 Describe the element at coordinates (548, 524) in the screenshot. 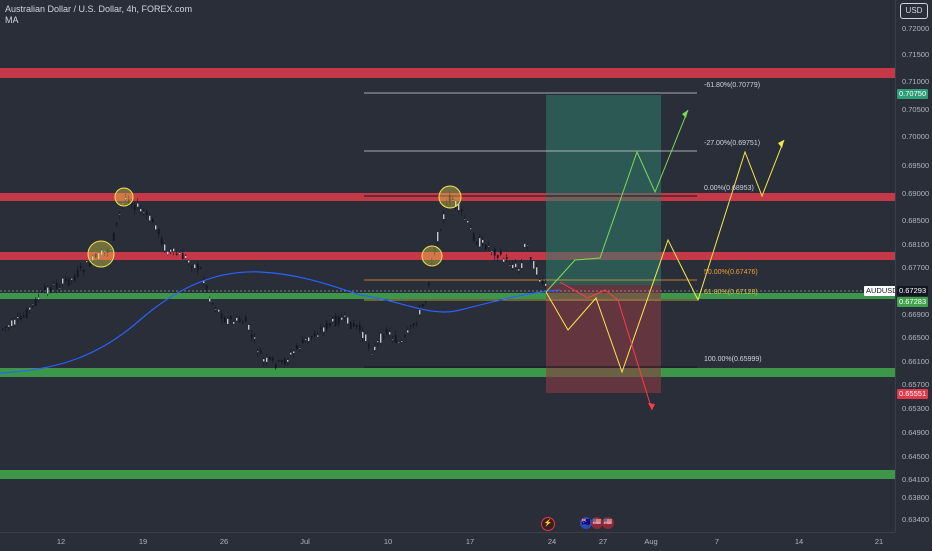

I see `flash-event-icon: ⚡` at that location.